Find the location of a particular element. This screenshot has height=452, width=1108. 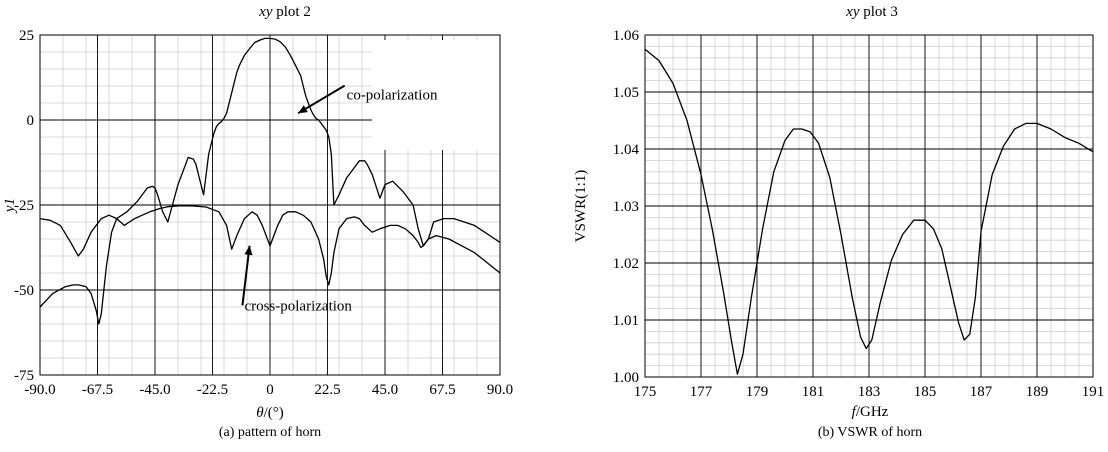

chart-a-y-tick-labels: -75 -50 -25 0 25 is located at coordinates (24, 206).